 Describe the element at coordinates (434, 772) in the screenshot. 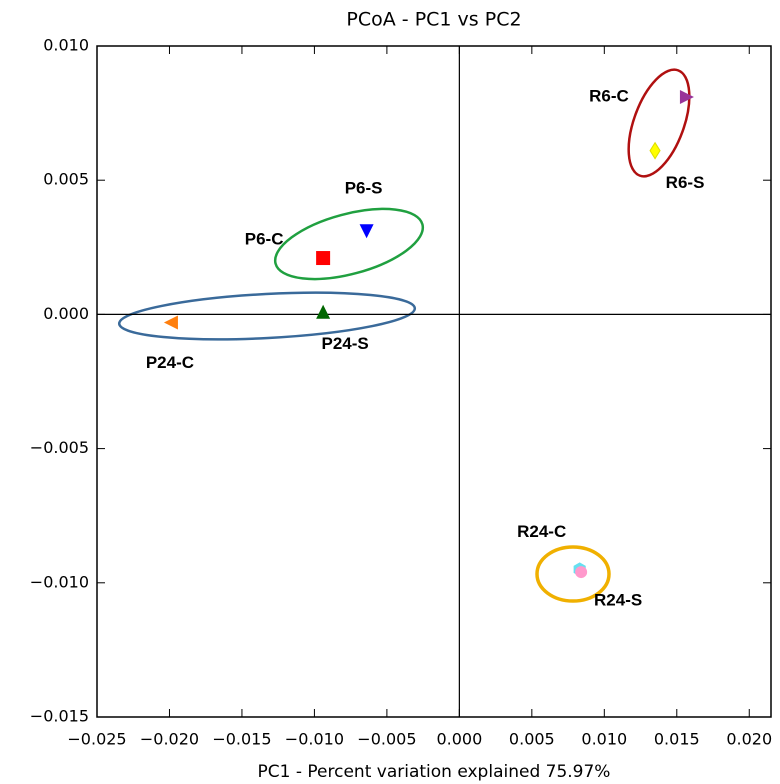

I see `x-axis-label: PC1 - Percent variation explained 75.97%` at that location.